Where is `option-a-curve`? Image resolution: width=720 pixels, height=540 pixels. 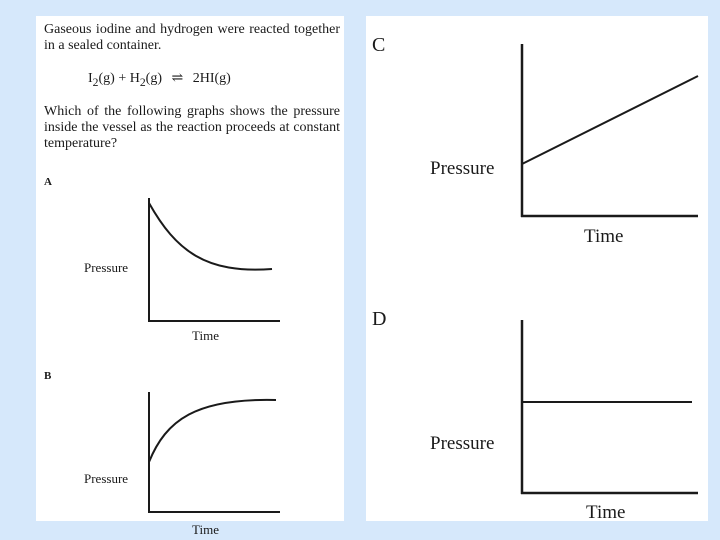 option-a-curve is located at coordinates (210, 236).